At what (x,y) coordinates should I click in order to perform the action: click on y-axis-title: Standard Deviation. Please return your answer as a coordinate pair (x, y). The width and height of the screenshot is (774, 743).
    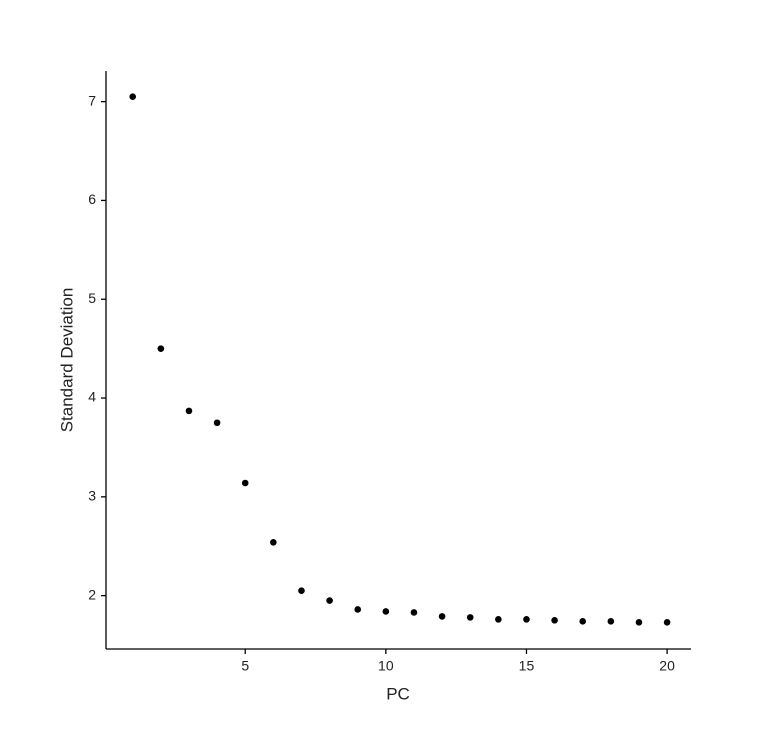
    Looking at the image, I should click on (66, 360).